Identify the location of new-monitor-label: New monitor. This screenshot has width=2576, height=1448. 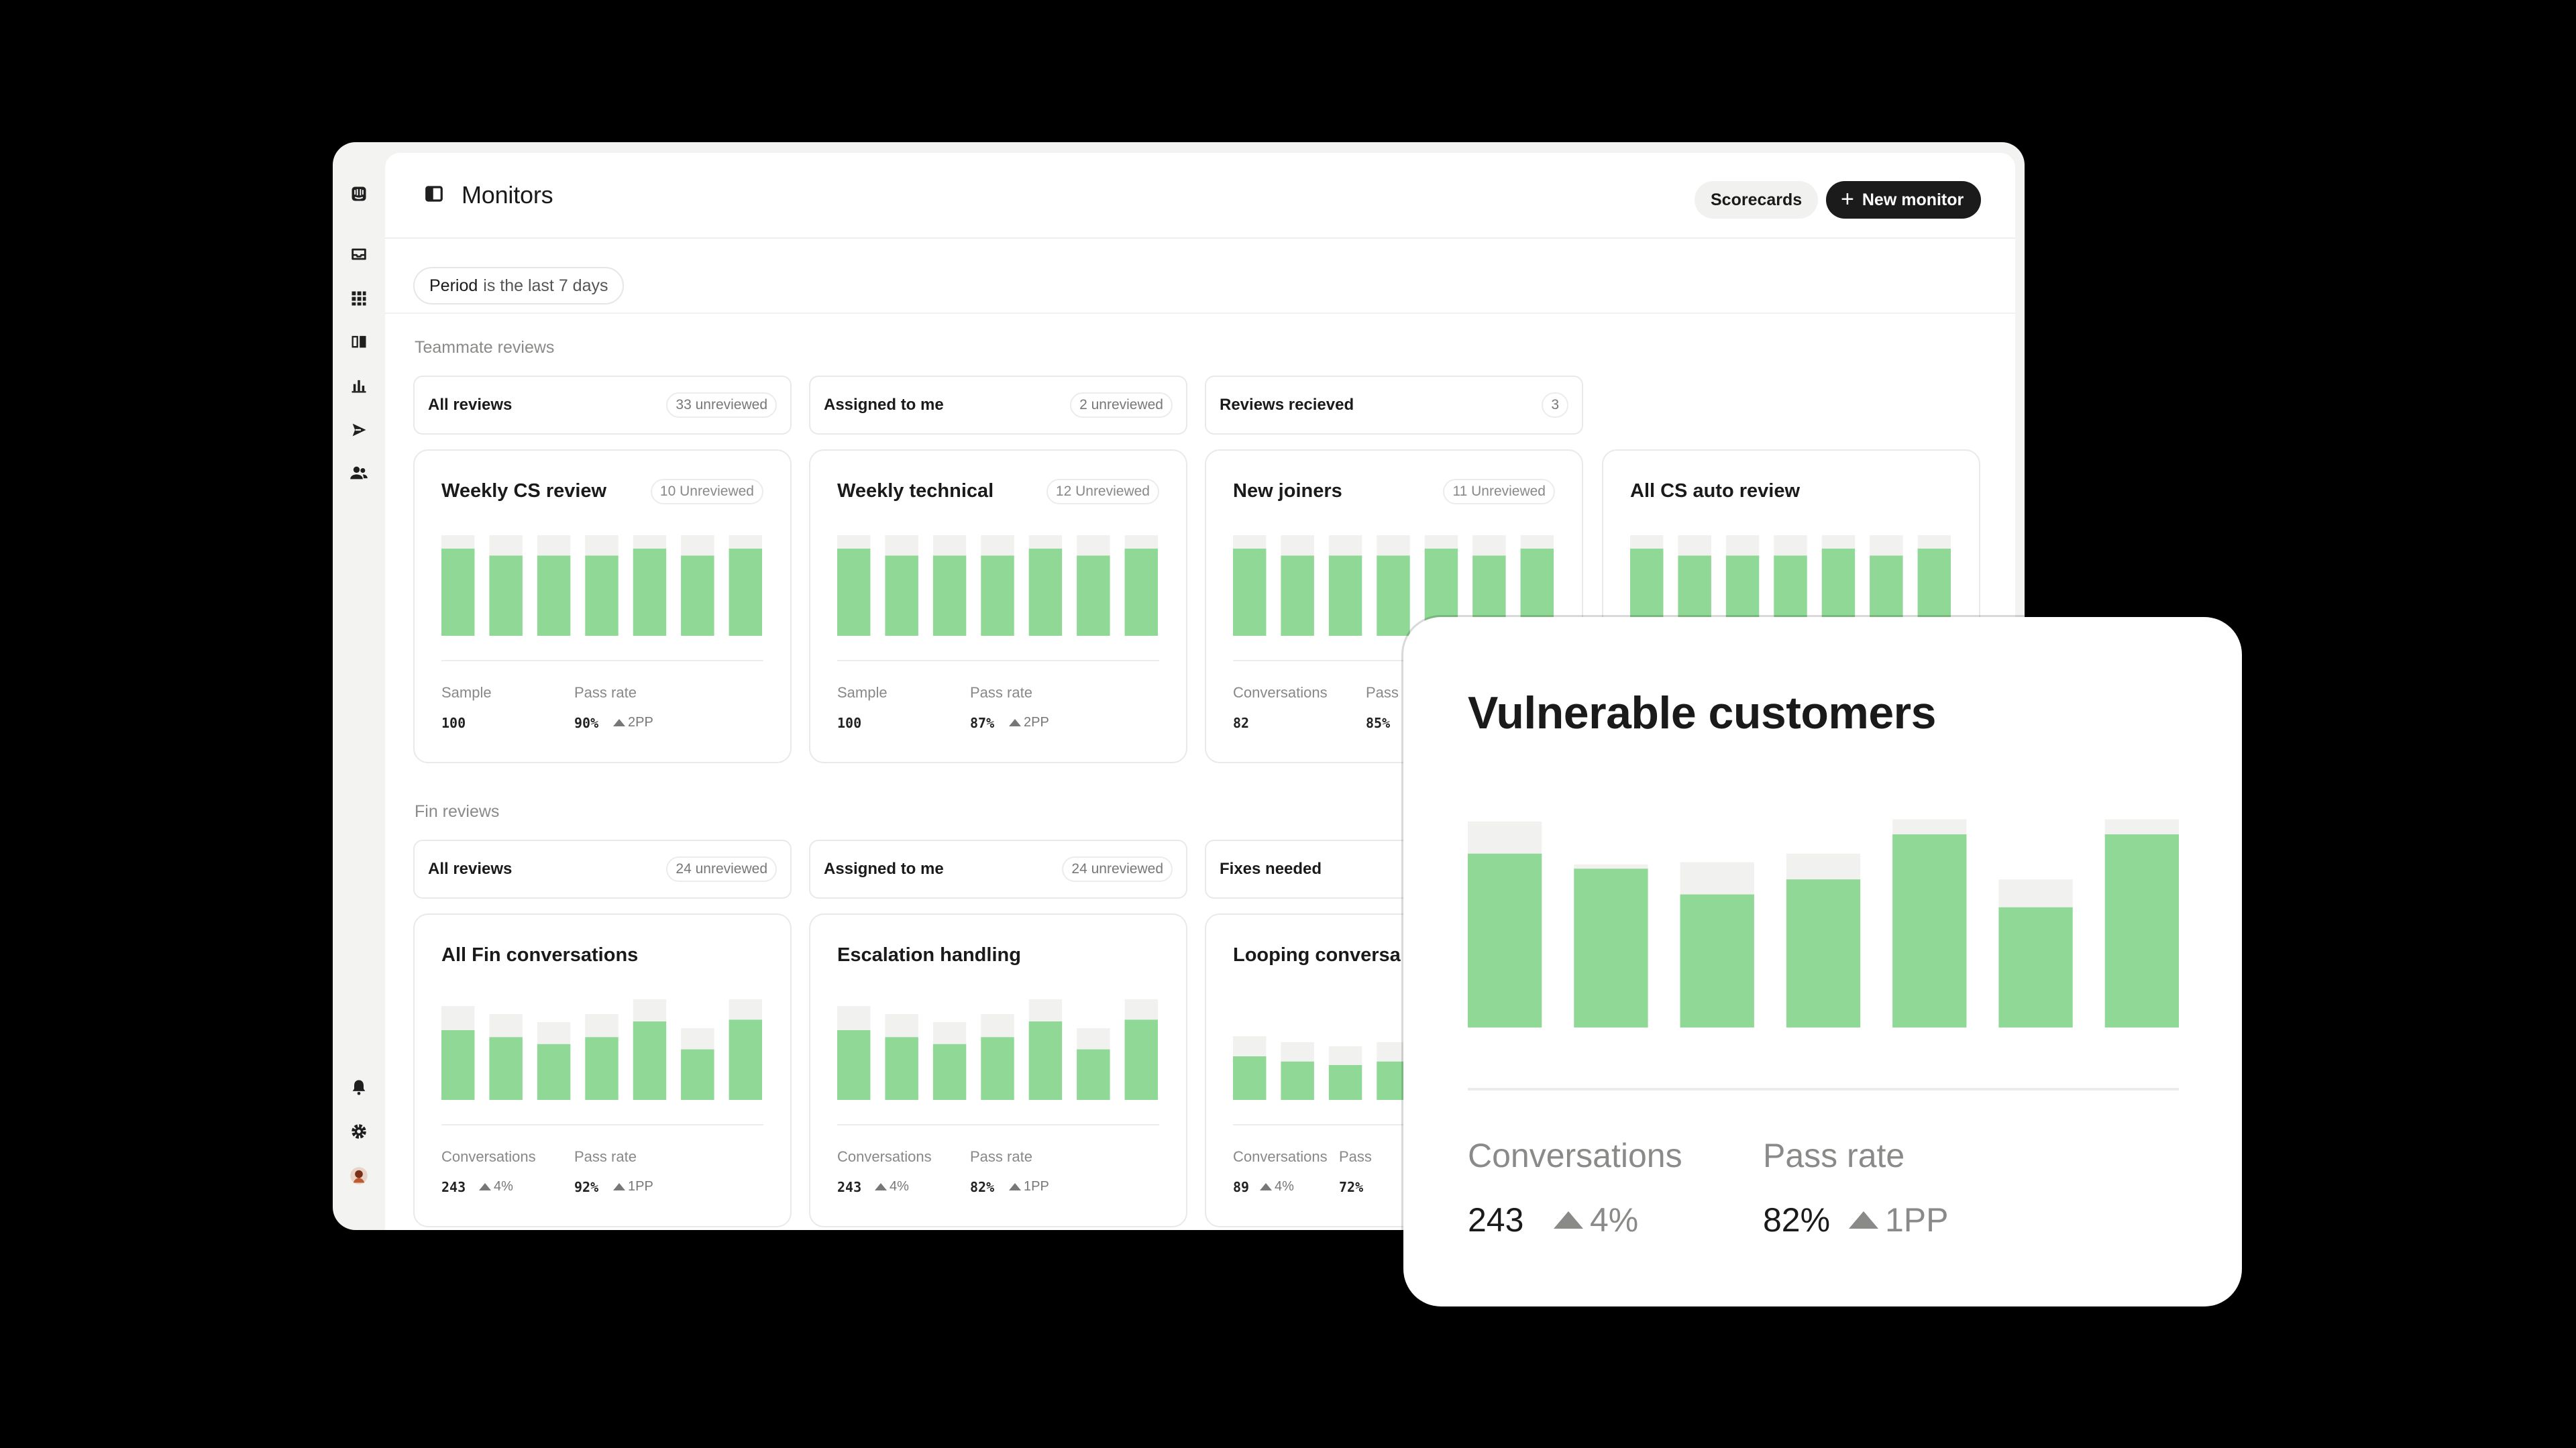
(1913, 199).